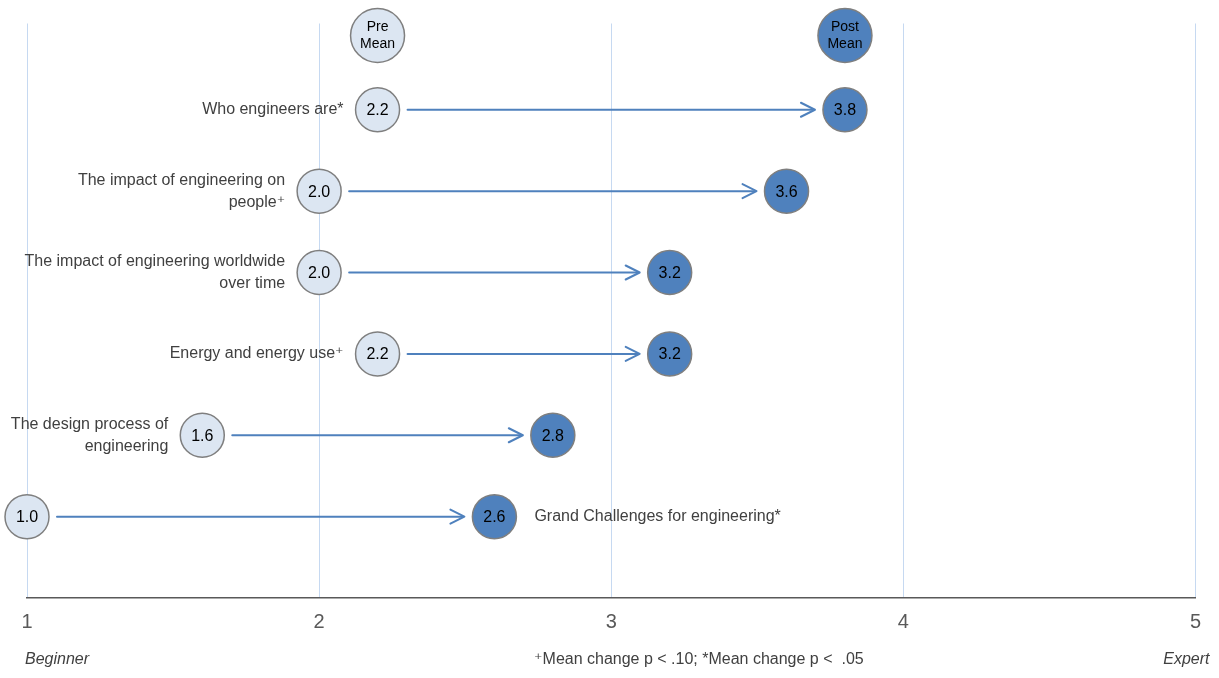  I want to click on y-tick-label: Who engineers are*, so click(273, 109).